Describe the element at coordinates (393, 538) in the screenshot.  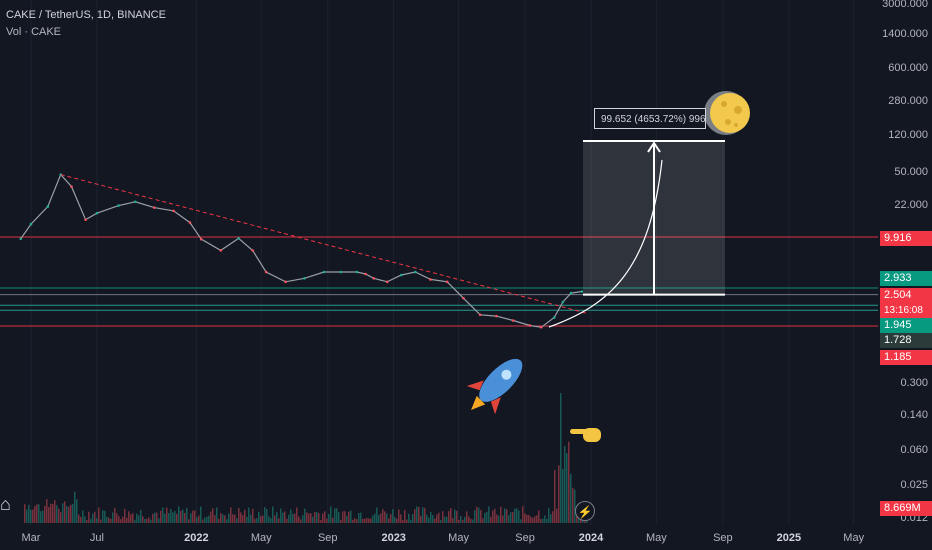
I see `x-tick-label: 2023` at that location.